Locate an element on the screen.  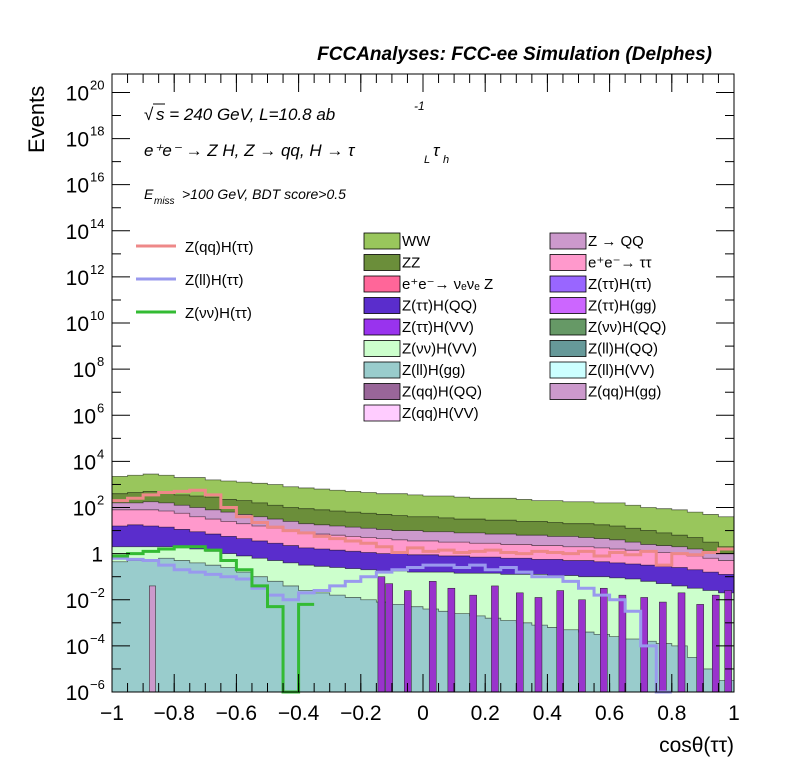
x-tick-label: −0.8 is located at coordinates (173, 713).